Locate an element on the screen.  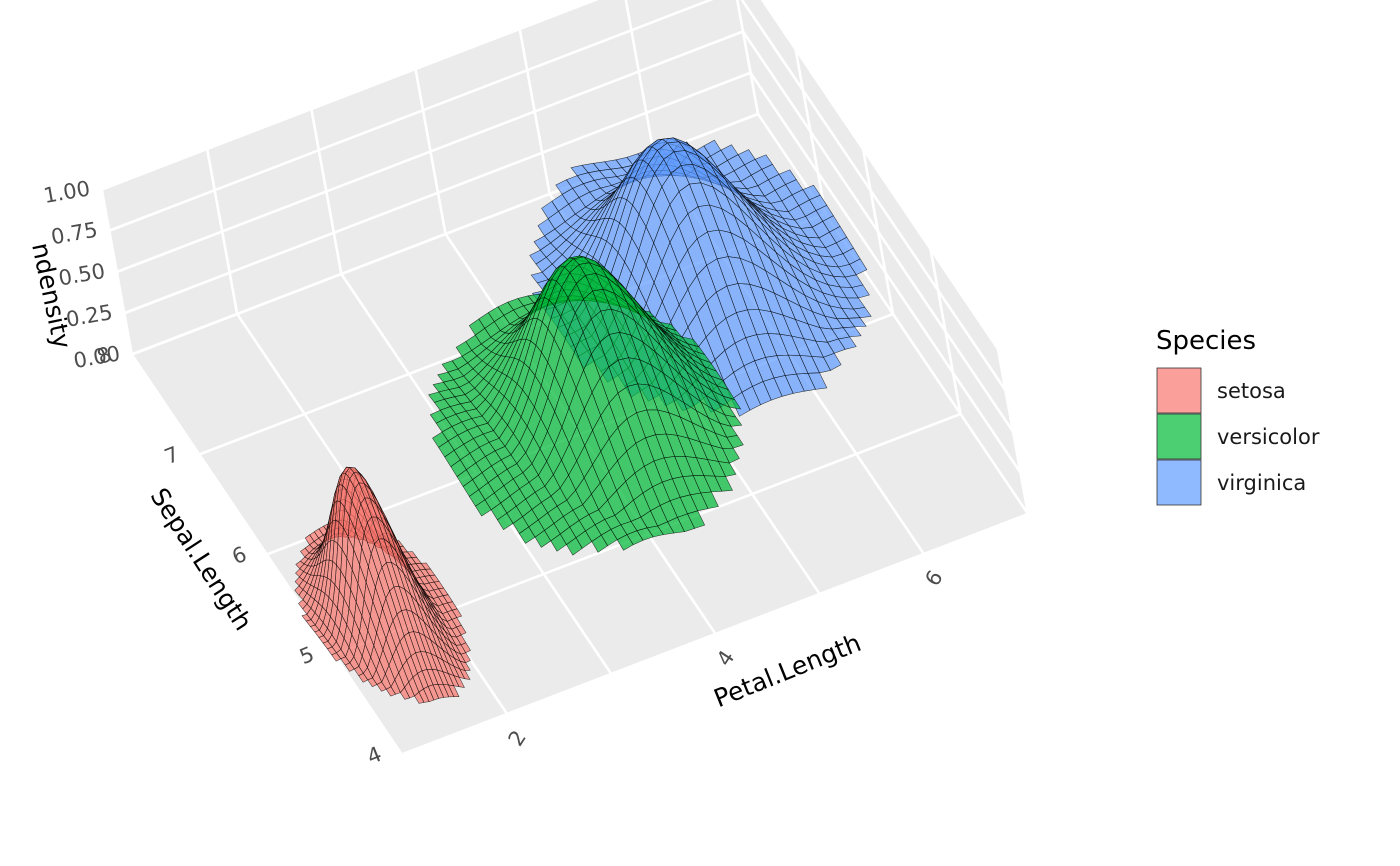
legend-item-versicolor: versicolor is located at coordinates (1238, 436).